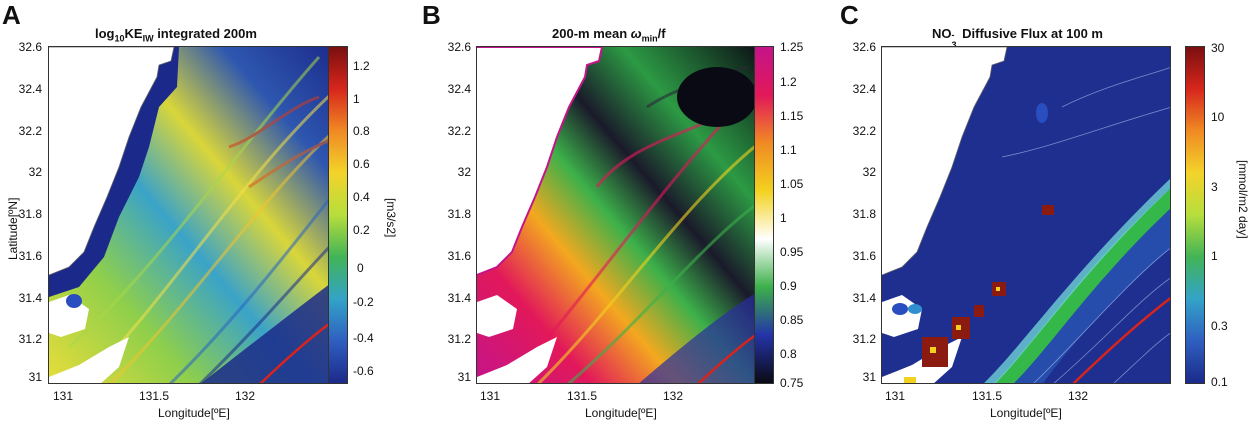  I want to click on colorbar-tick-label: 0.75, so click(792, 383).